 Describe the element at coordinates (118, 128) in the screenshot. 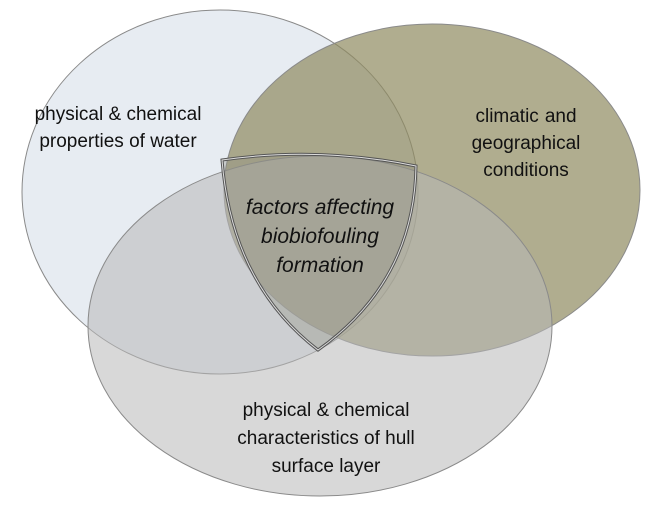

I see `set-label: physical & chemical properties of water` at that location.